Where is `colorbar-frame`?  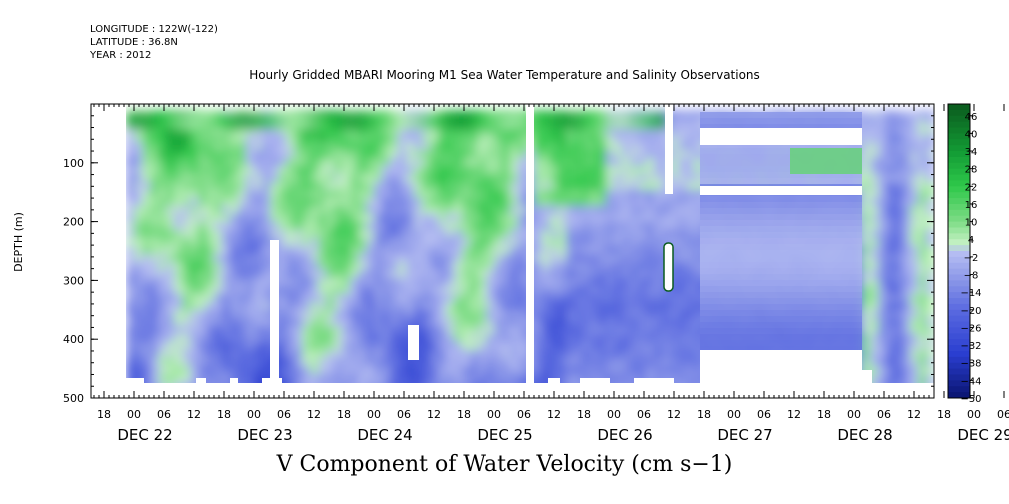 colorbar-frame is located at coordinates (959, 251).